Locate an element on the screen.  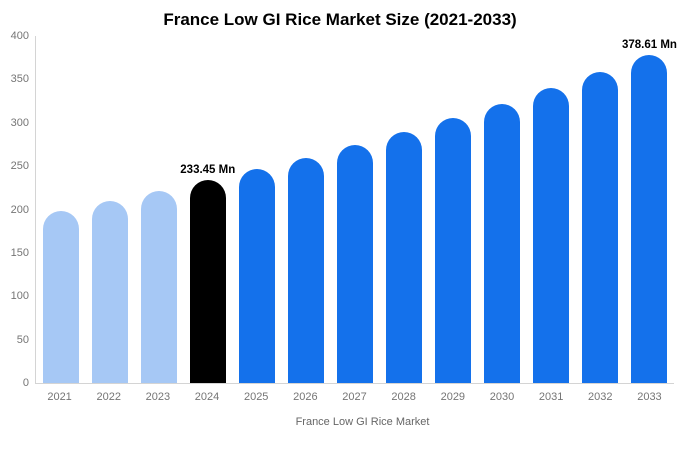
bar-column-2029 is located at coordinates (453, 209).